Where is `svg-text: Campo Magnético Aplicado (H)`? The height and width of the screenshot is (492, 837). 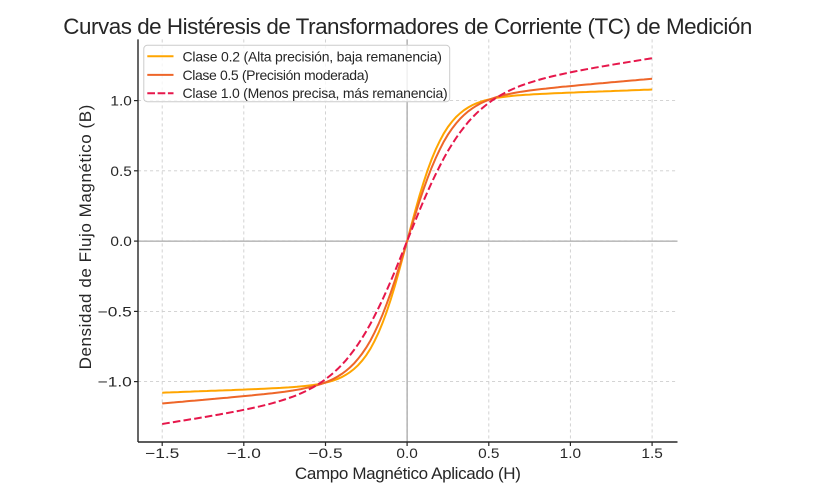
svg-text: Campo Magnético Aplicado (H) is located at coordinates (408, 473).